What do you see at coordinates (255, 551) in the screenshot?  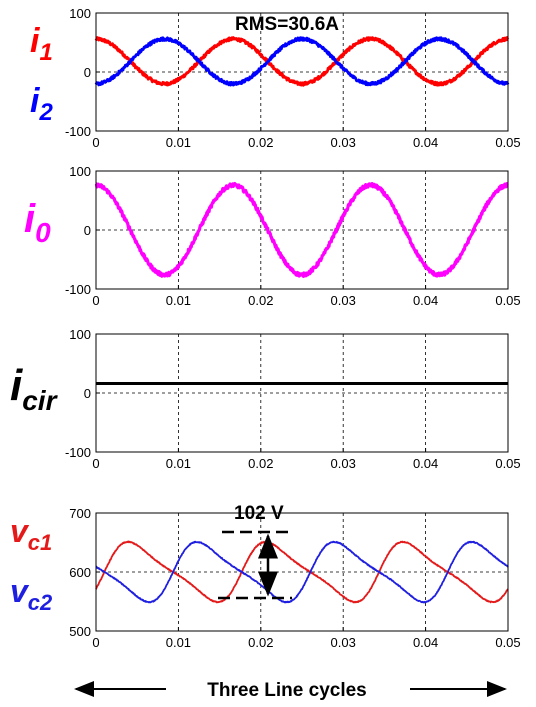 I see `ripple-marker: 102 V` at bounding box center [255, 551].